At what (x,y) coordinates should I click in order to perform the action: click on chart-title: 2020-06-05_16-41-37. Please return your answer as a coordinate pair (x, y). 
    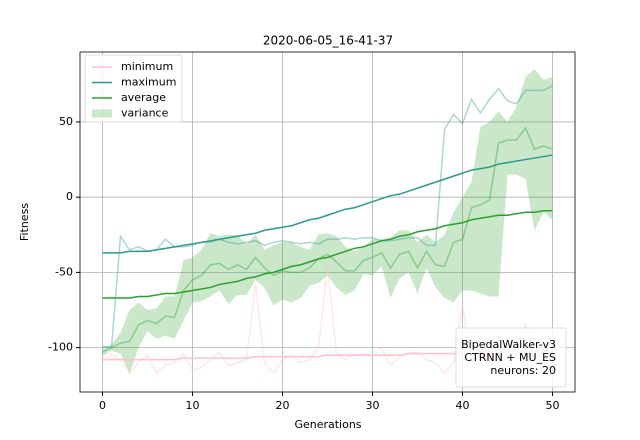
    Looking at the image, I should click on (328, 41).